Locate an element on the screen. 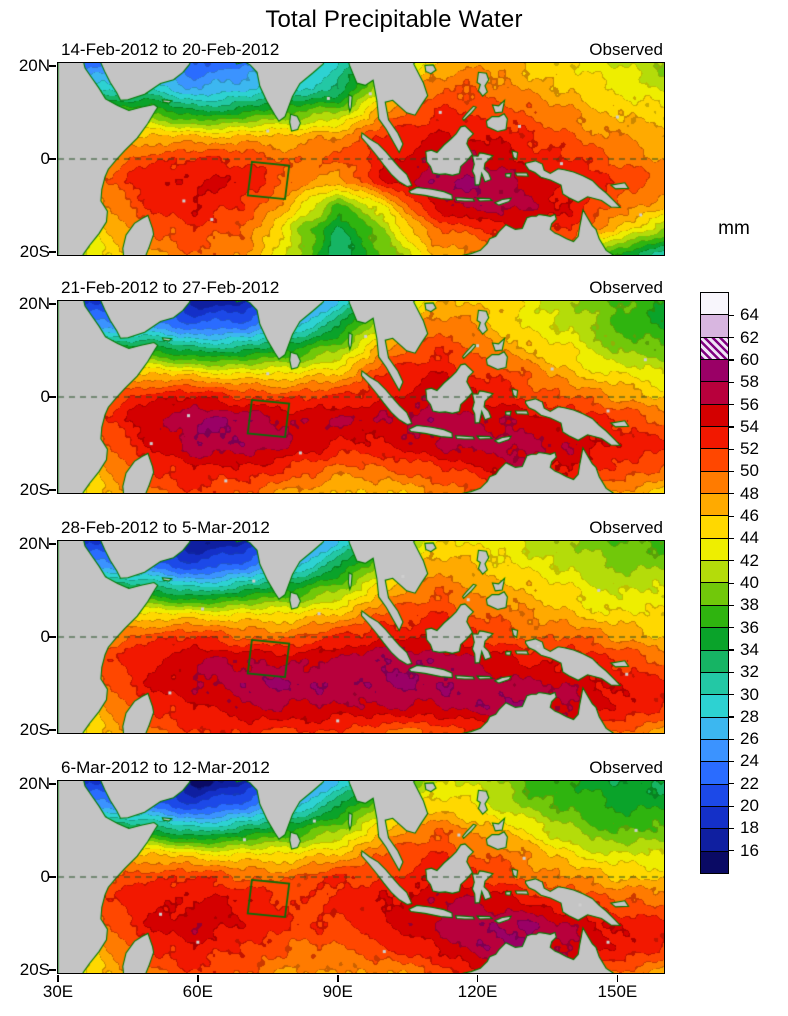 This screenshot has height=1016, width=788. panel-period: 21-Feb-2012 to 27-Feb-2012 is located at coordinates (170, 287).